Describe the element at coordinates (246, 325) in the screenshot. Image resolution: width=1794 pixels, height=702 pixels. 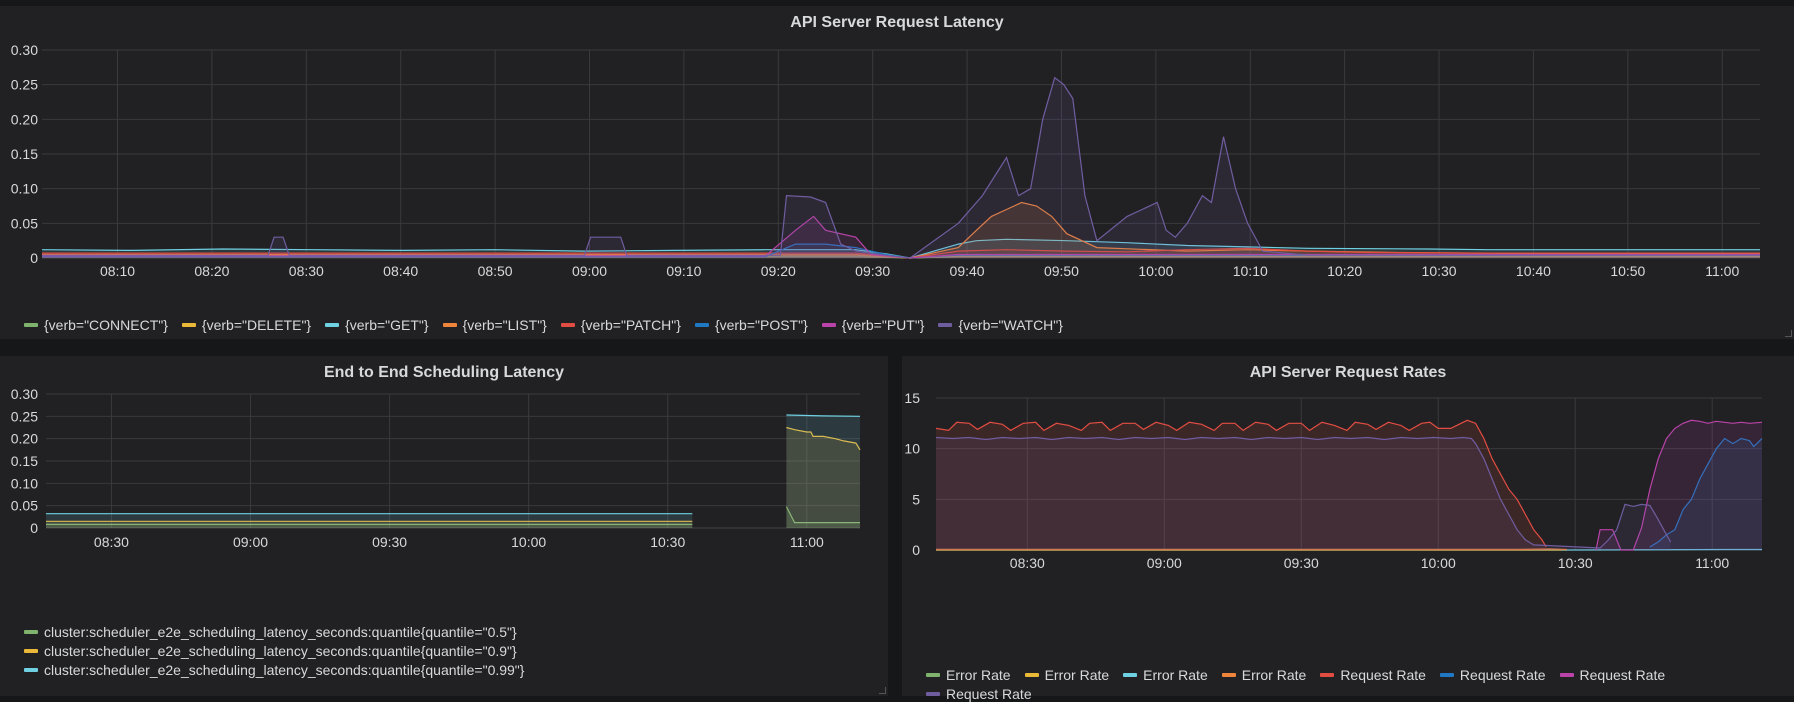
I see `legend-item: {verb="DELETE"}` at that location.